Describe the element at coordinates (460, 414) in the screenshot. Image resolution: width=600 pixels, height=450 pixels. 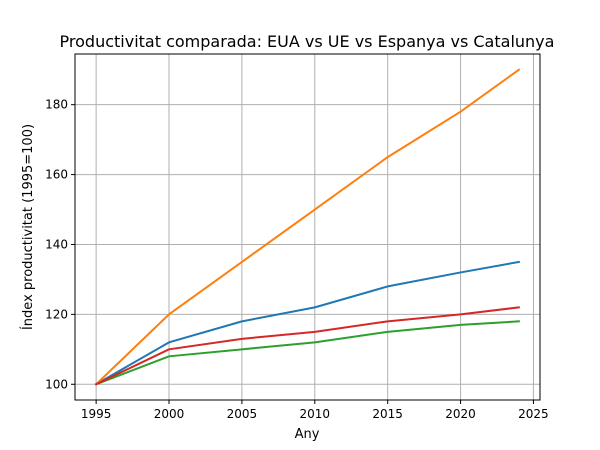
I see `x-tick-label: 2020` at that location.